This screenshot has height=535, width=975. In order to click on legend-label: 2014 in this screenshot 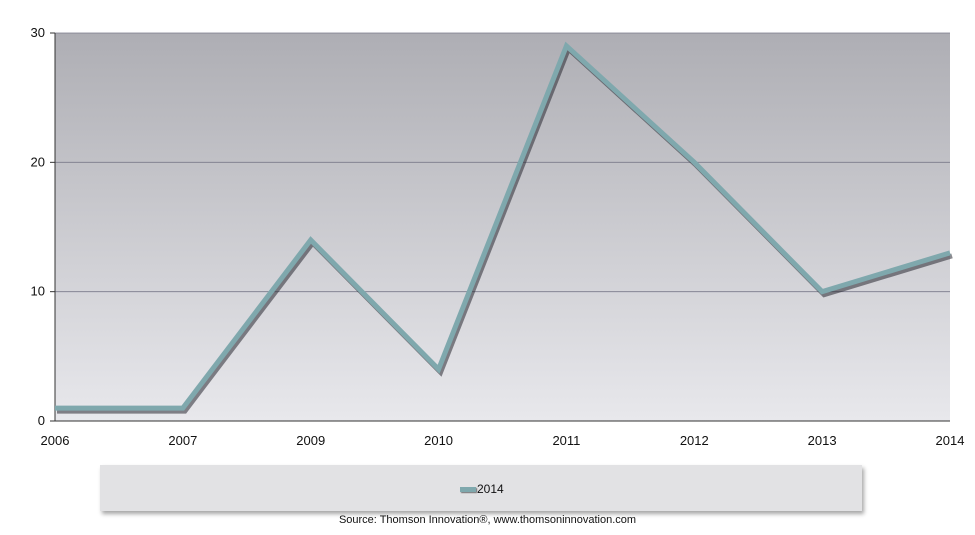, I will do `click(490, 489)`.